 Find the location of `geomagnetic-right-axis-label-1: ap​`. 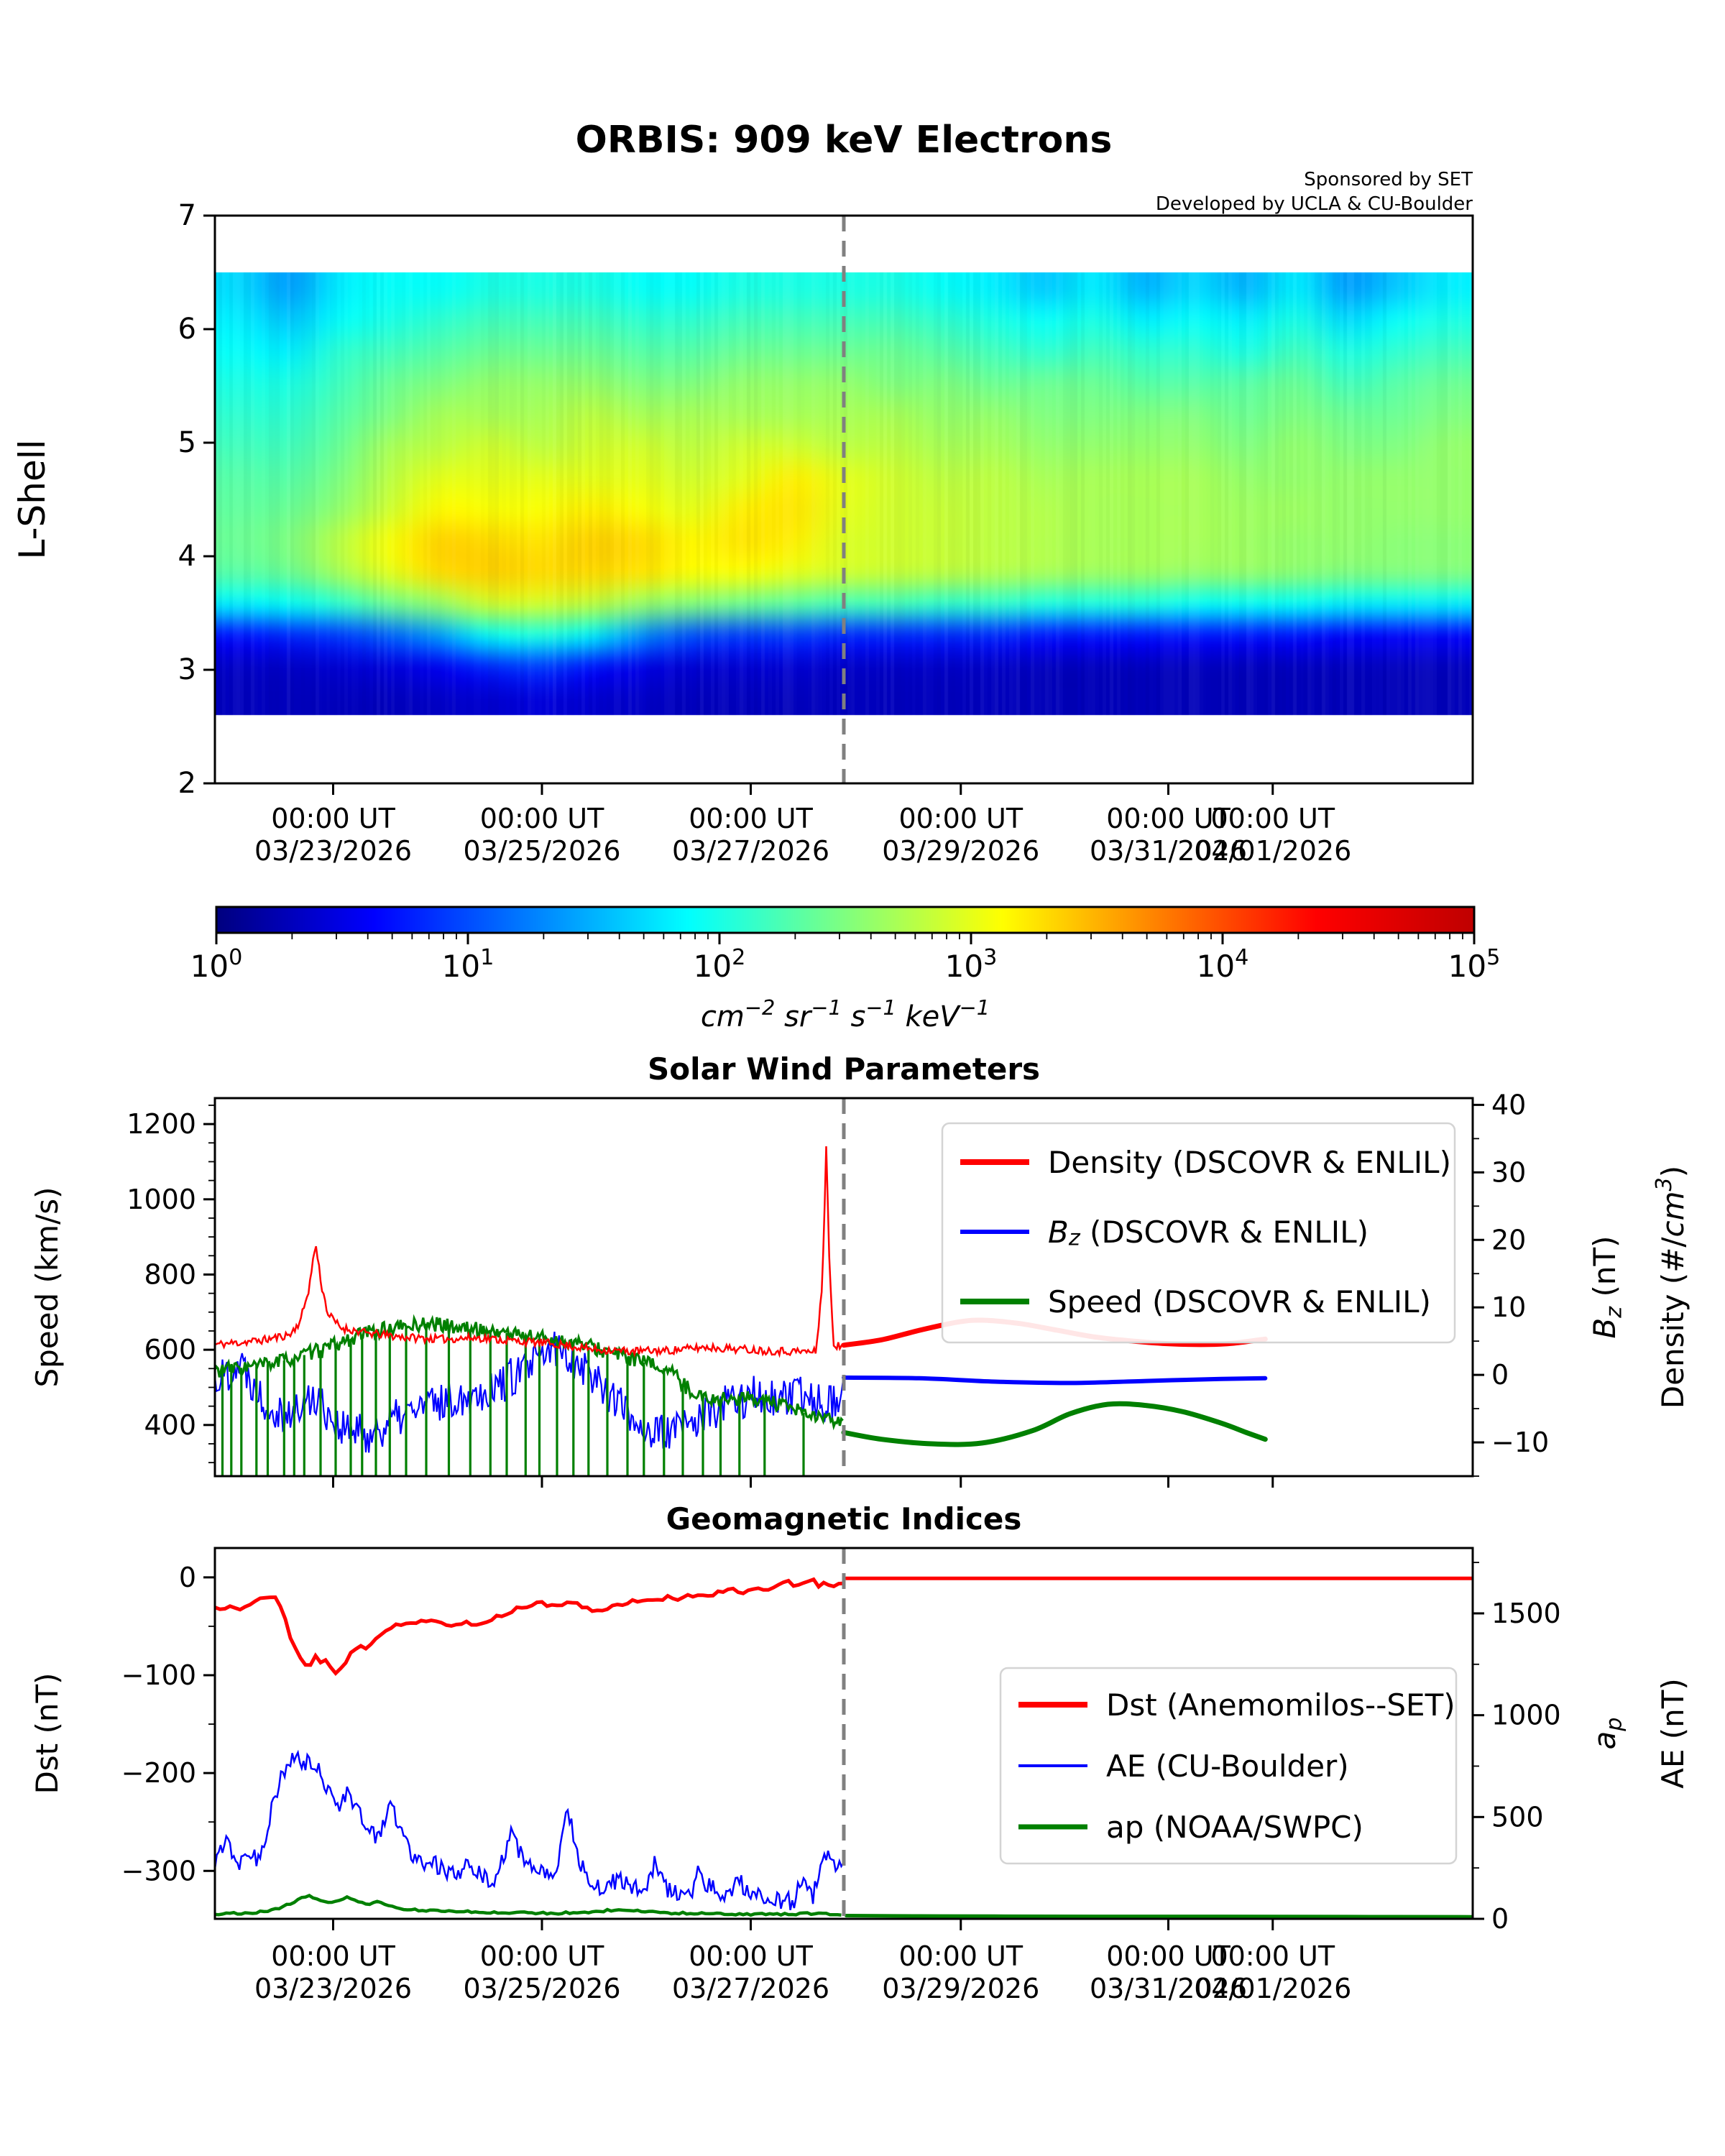

geomagnetic-right-axis-label-1: ap​ is located at coordinates (1607, 1734).